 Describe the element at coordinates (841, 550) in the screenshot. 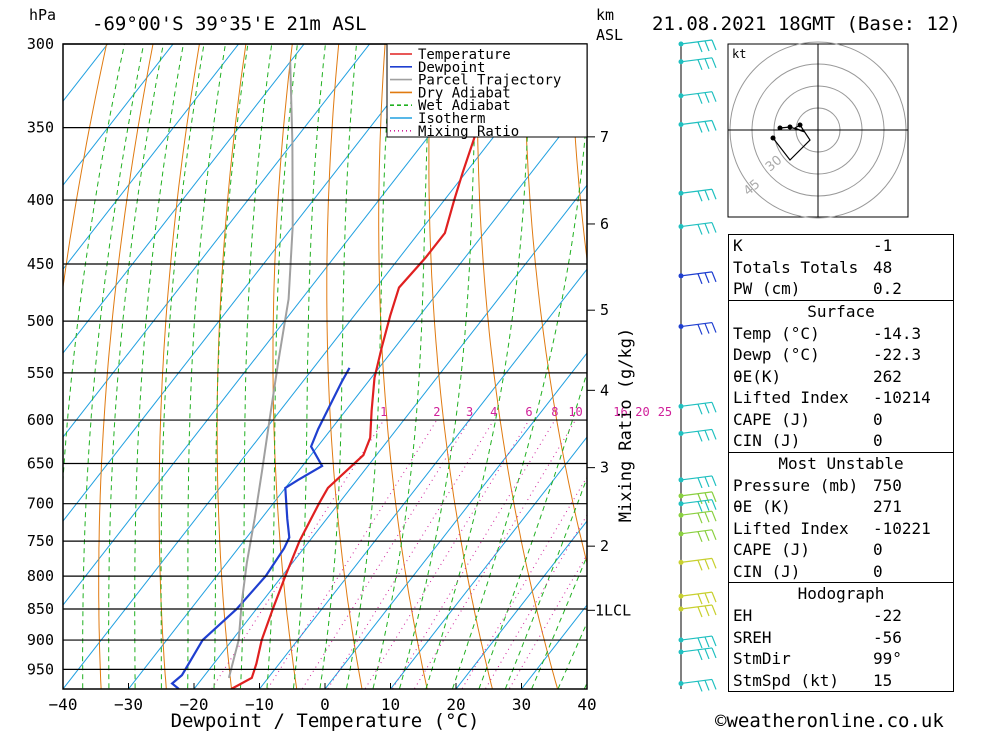

I see `index-row: CAPE (J) 0` at that location.